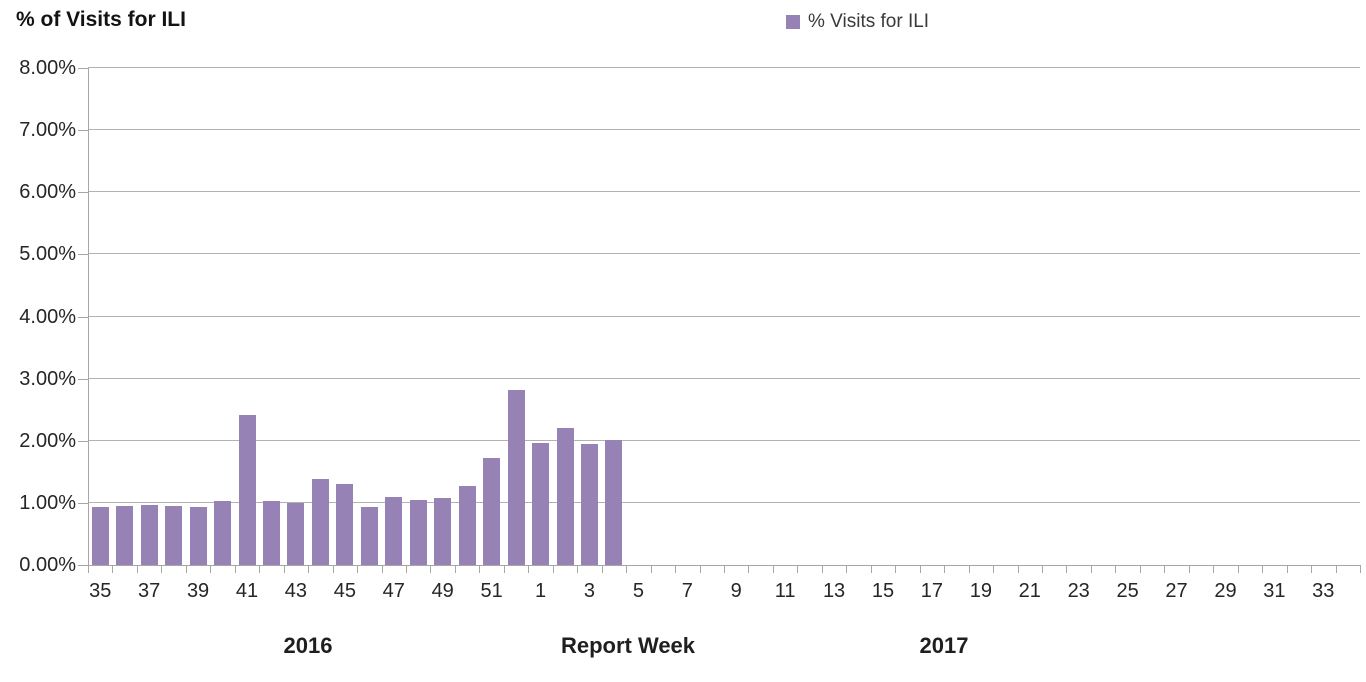  I want to click on x-tick-label-week-45: 45, so click(344, 591).